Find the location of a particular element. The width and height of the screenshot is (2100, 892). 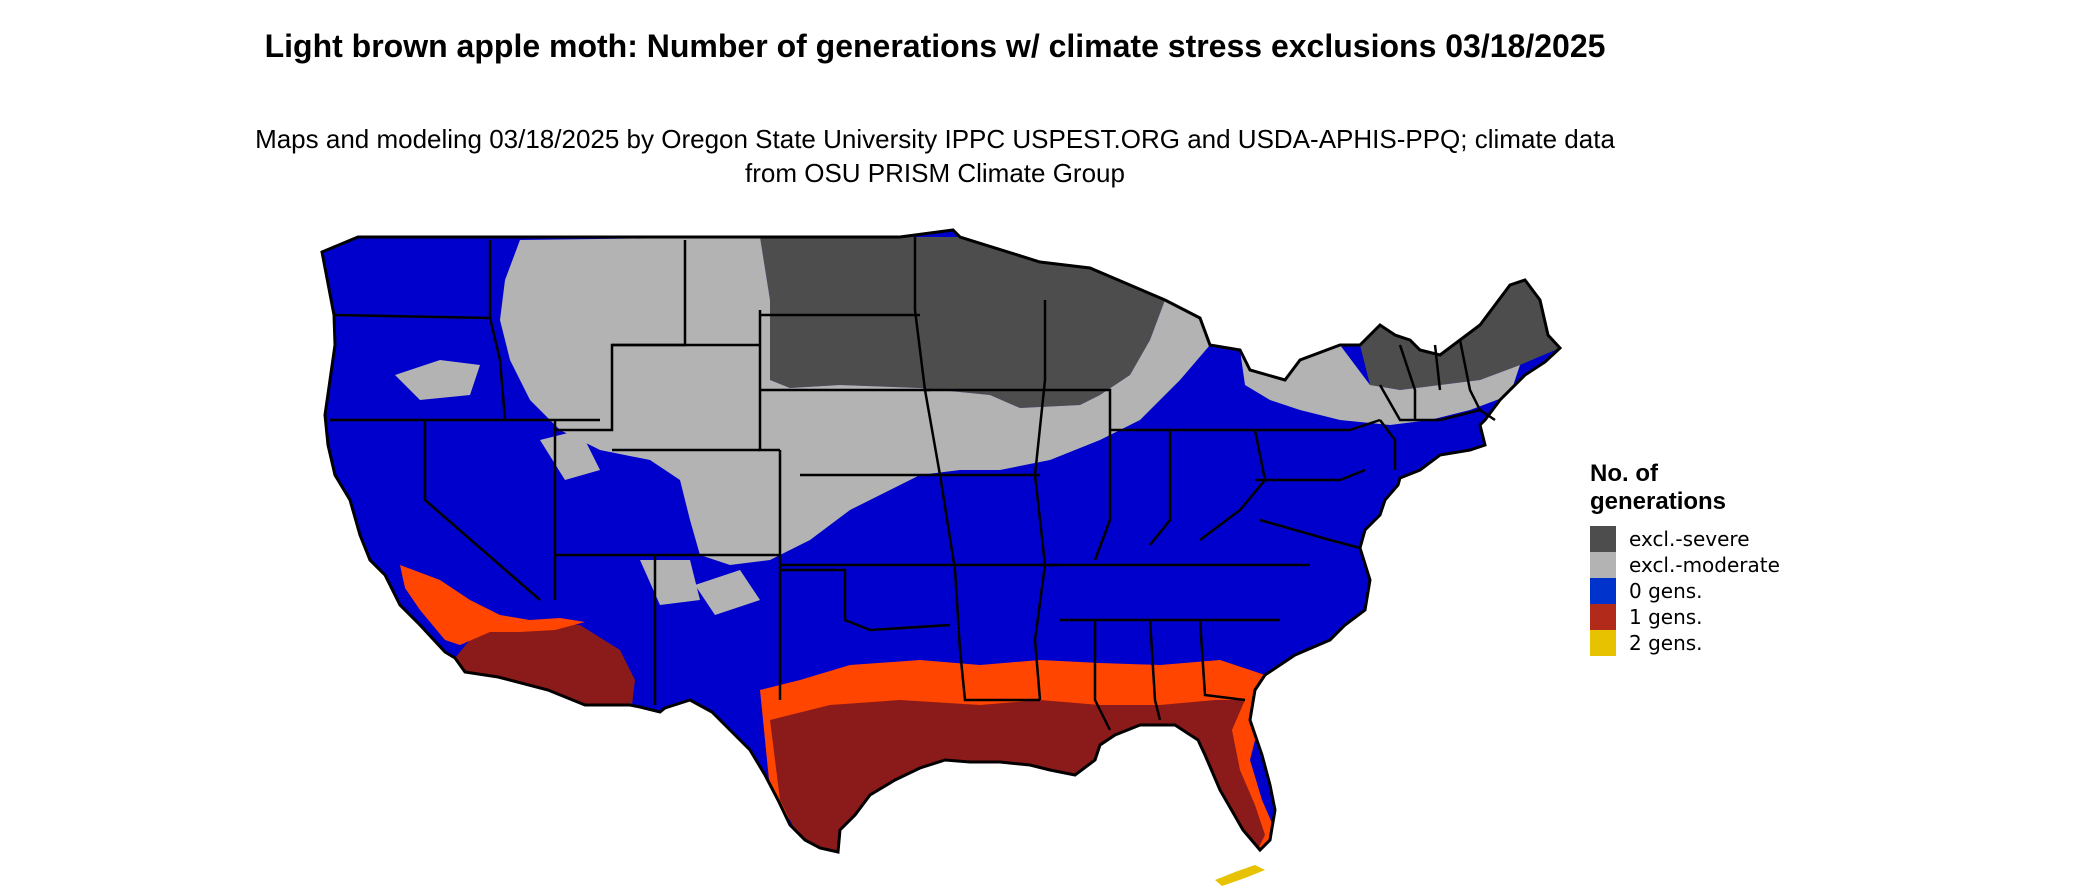

legend-item-excl-severe: excl.-severe is located at coordinates (1685, 539).